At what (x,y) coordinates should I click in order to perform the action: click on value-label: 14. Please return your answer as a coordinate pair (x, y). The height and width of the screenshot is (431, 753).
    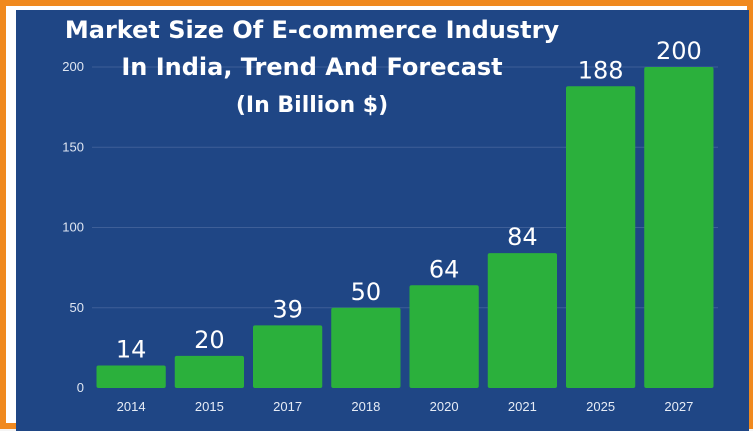
    Looking at the image, I should click on (131, 350).